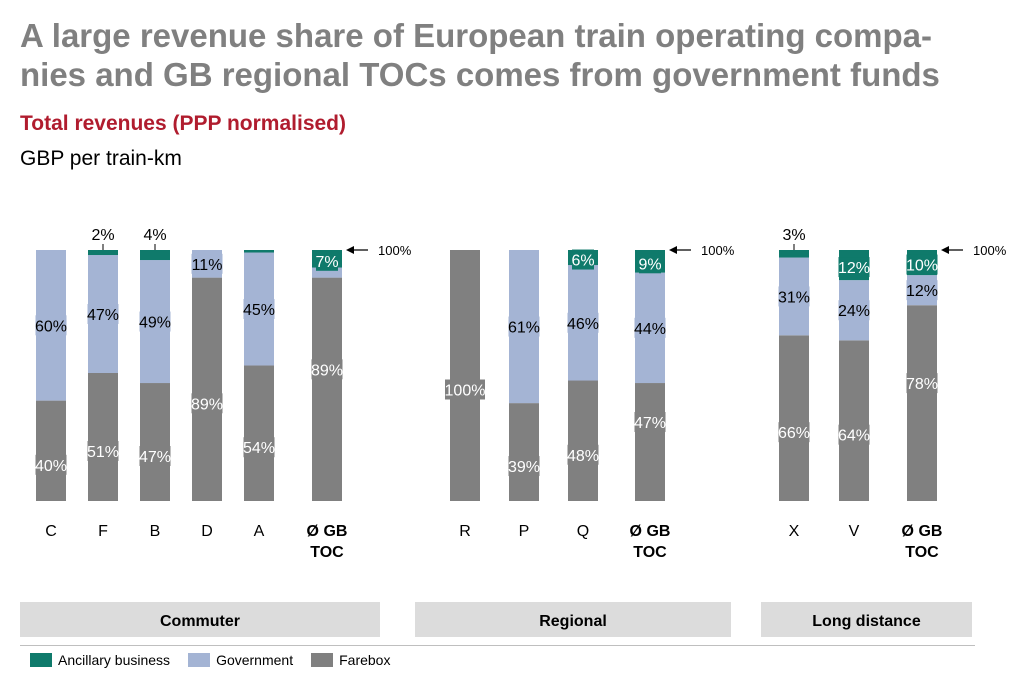  What do you see at coordinates (583, 531) in the screenshot?
I see `bar-1-2-category: Q` at bounding box center [583, 531].